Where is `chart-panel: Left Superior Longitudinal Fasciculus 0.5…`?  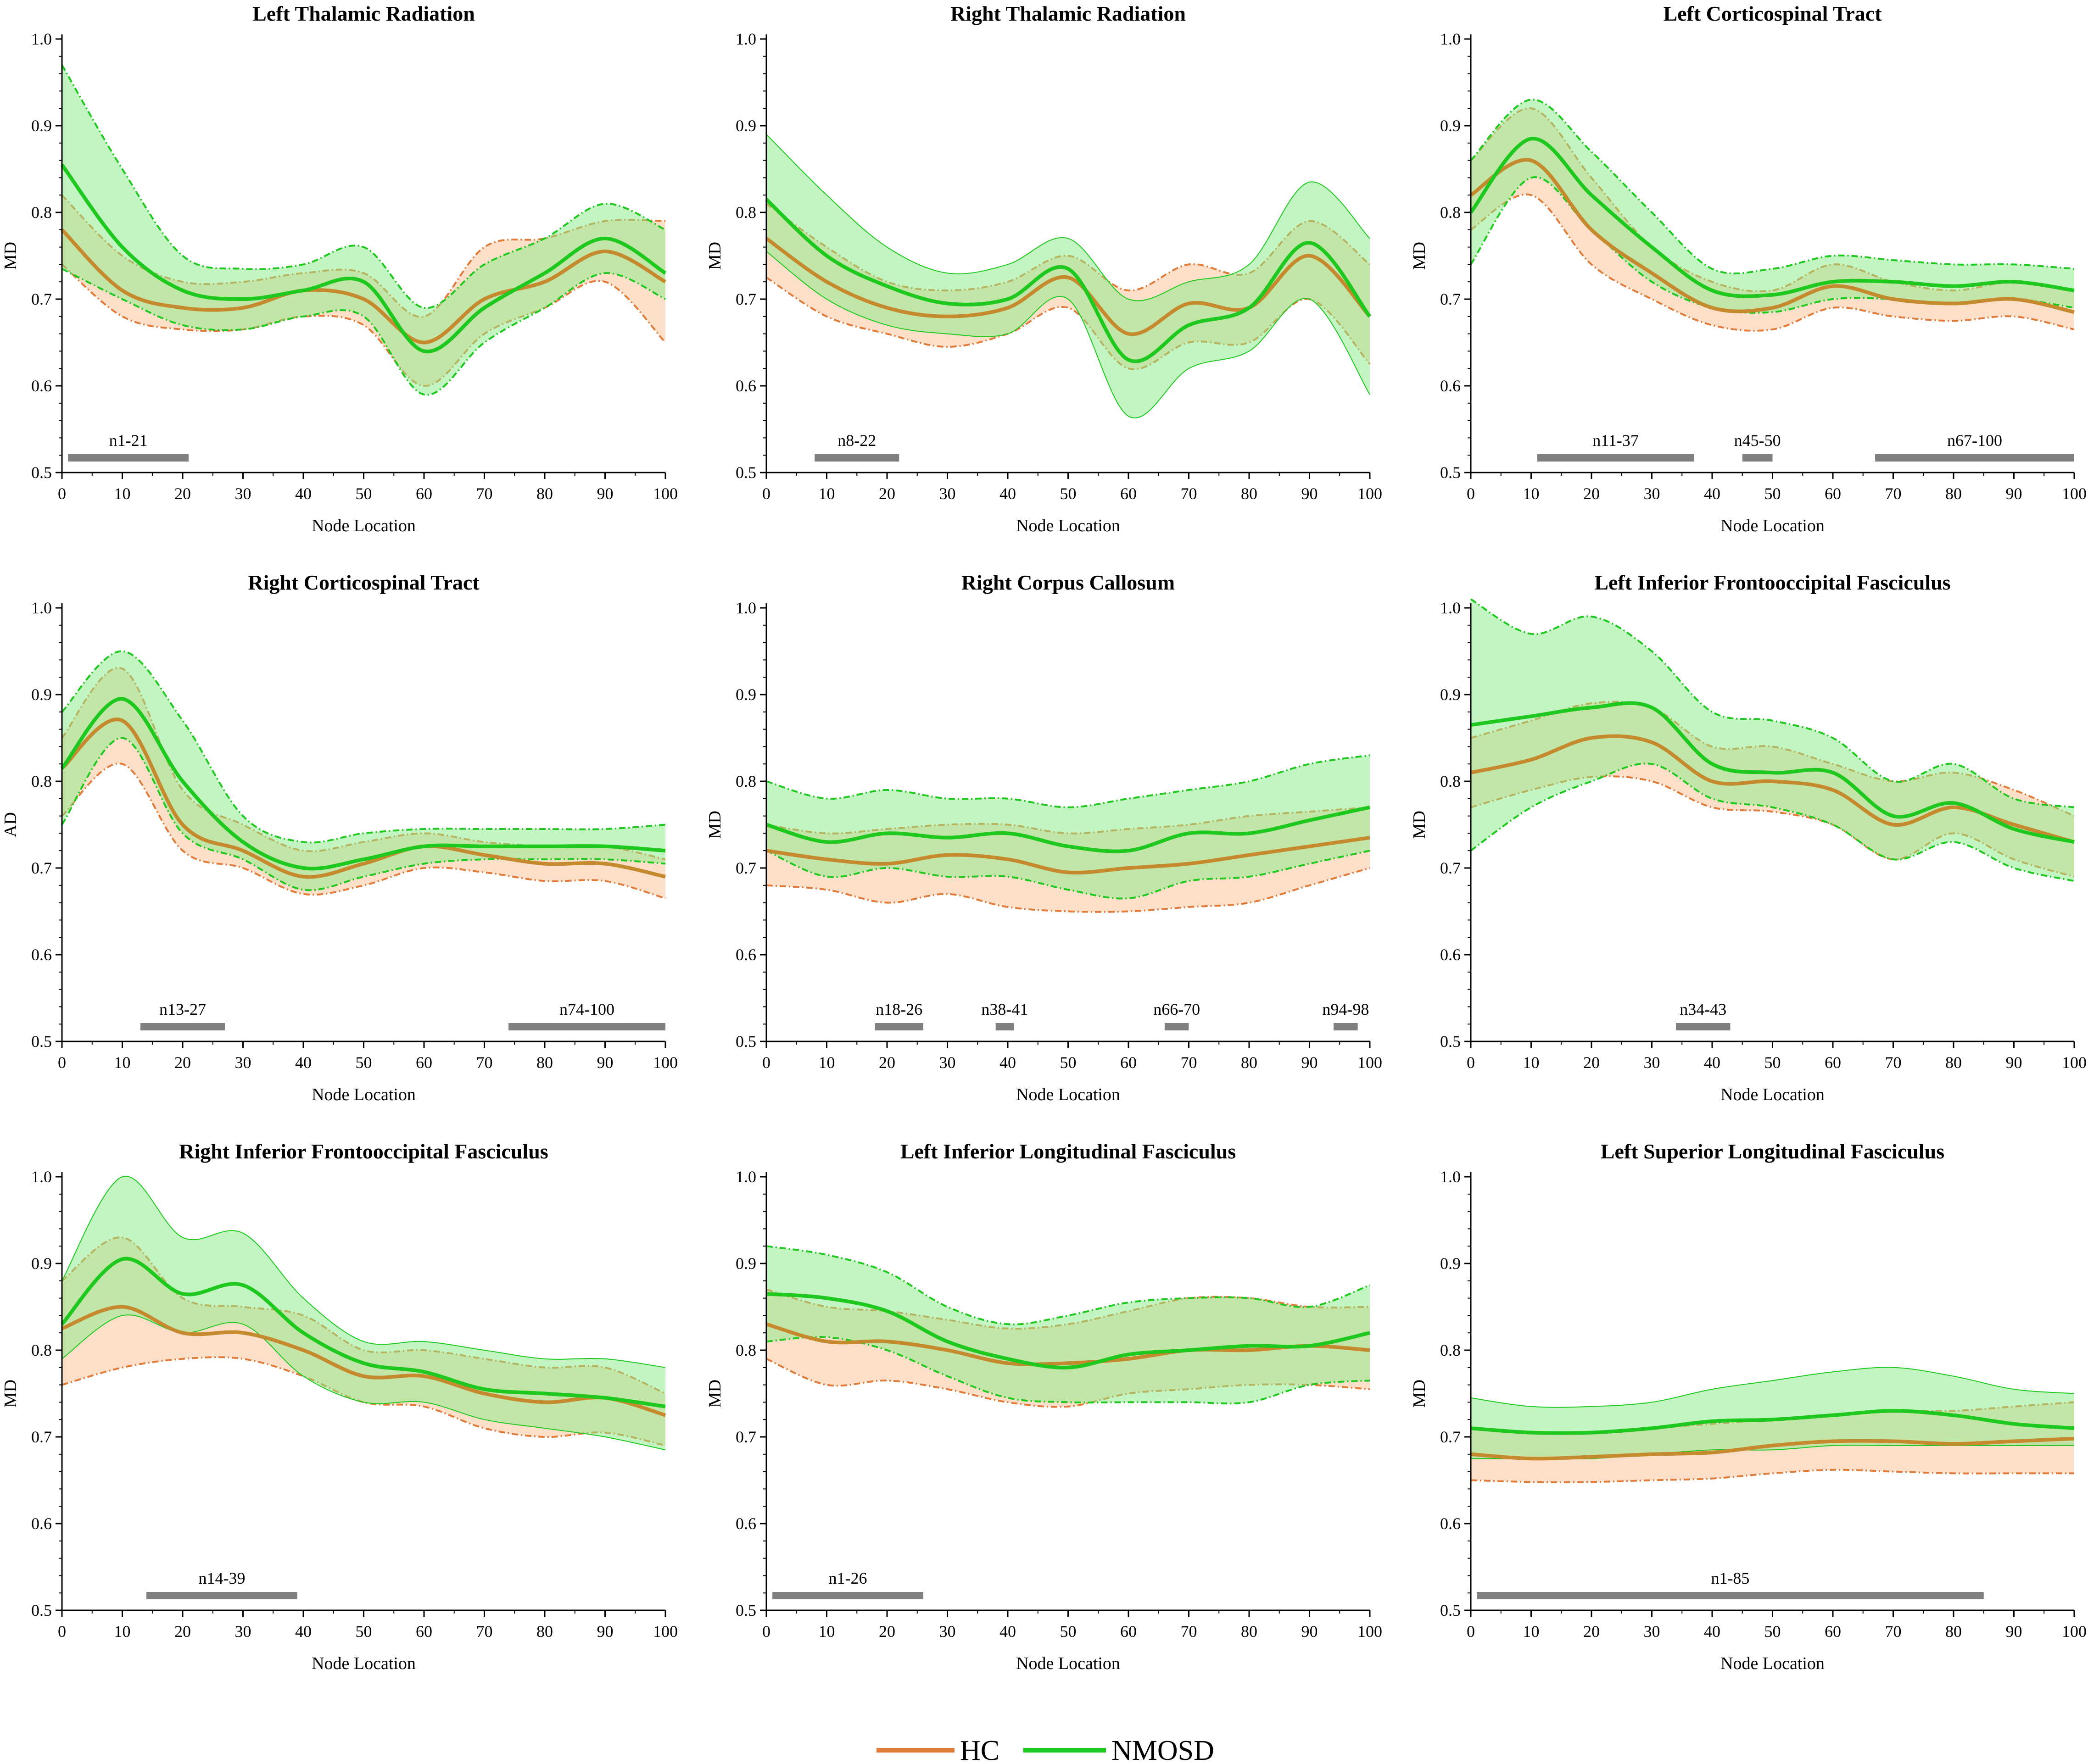
chart-panel: Left Superior Longitudinal Fasciculus 0.5… is located at coordinates (1749, 1406).